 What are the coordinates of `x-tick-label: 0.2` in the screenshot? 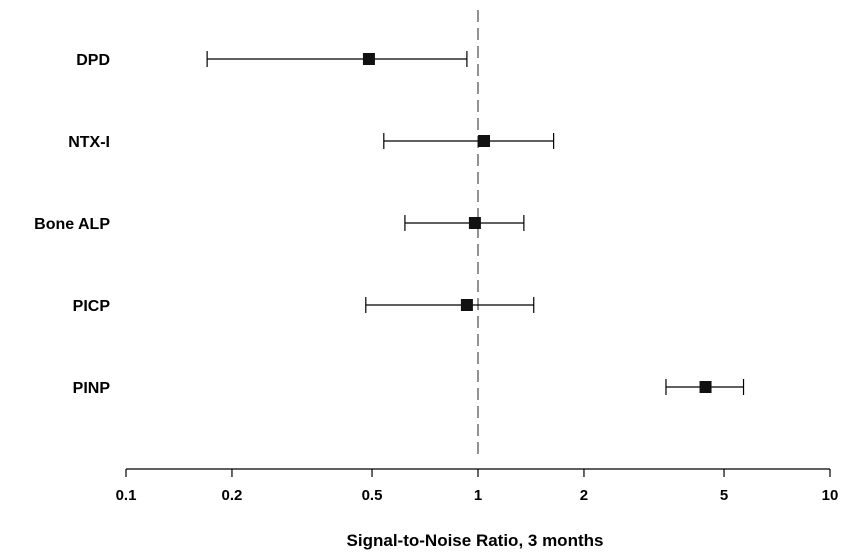 It's located at (232, 495).